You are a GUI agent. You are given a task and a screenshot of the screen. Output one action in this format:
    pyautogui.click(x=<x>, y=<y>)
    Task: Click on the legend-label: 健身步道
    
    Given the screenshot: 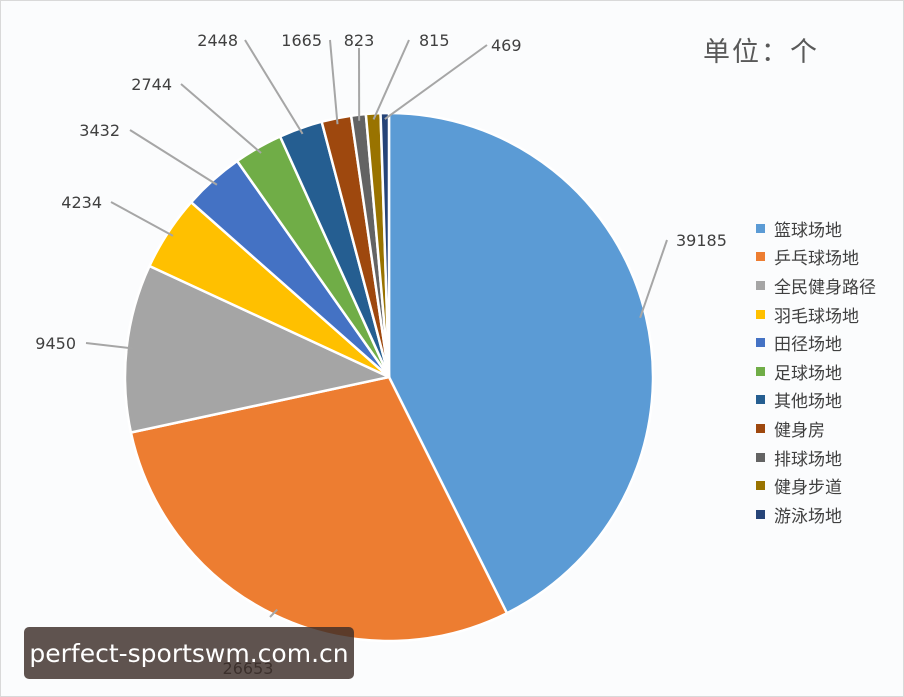 What is the action you would take?
    pyautogui.click(x=808, y=488)
    